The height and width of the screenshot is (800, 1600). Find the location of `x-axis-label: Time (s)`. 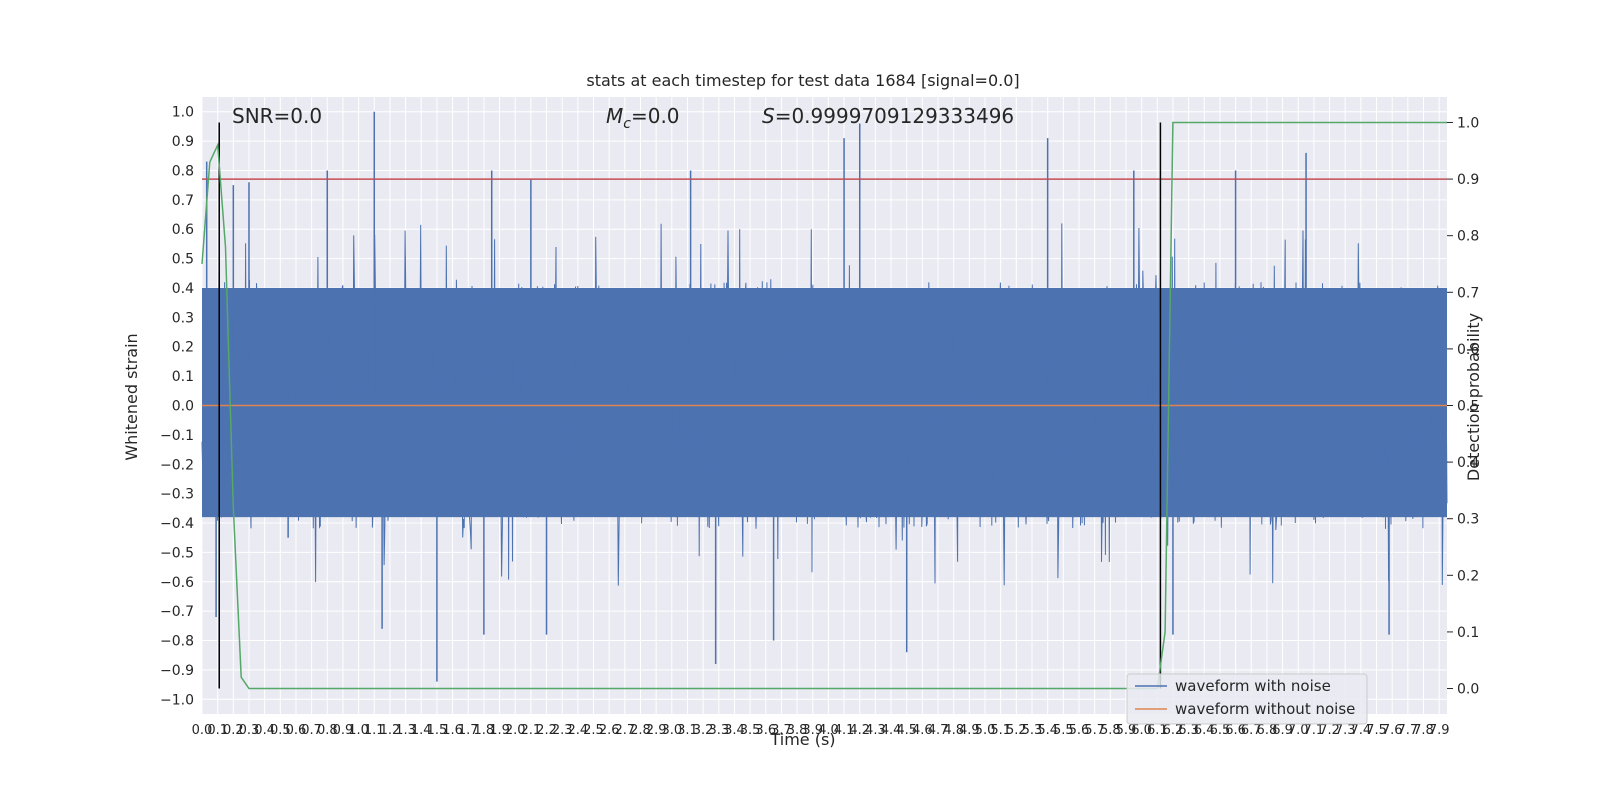

x-axis-label: Time (s) is located at coordinates (802, 739).